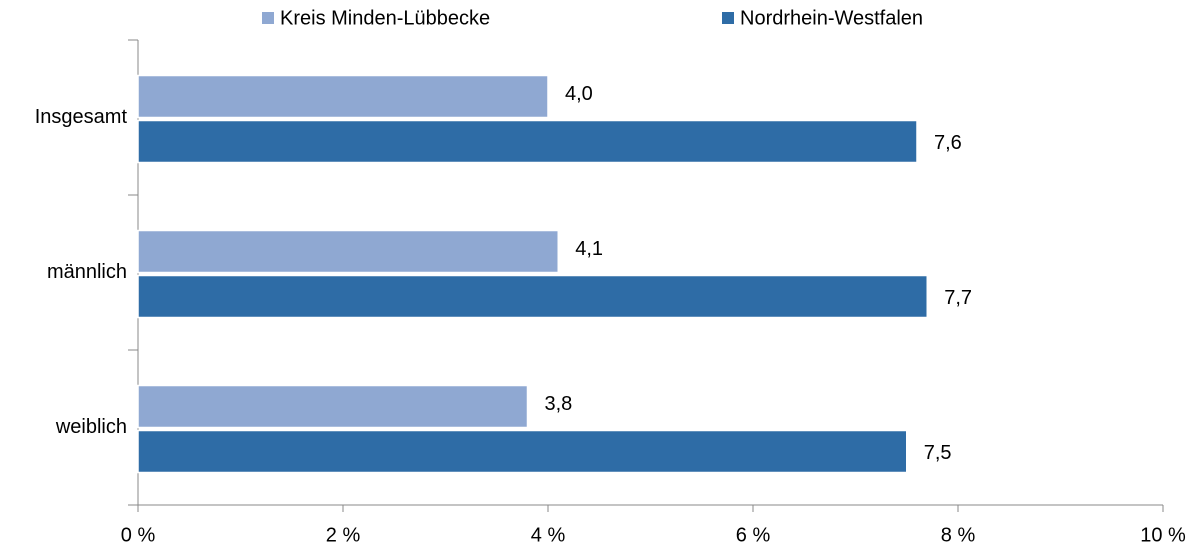  What do you see at coordinates (831, 18) in the screenshot?
I see `legend-label: Nordrhein-Westfalen` at bounding box center [831, 18].